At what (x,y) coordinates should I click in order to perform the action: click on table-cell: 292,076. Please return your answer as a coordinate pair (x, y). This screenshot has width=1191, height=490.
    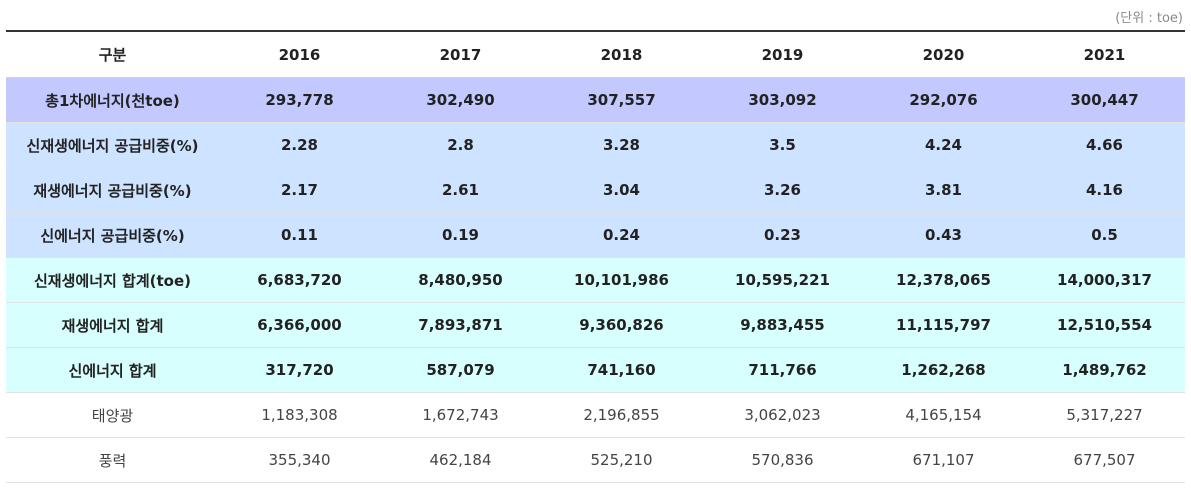
    Looking at the image, I should click on (943, 100).